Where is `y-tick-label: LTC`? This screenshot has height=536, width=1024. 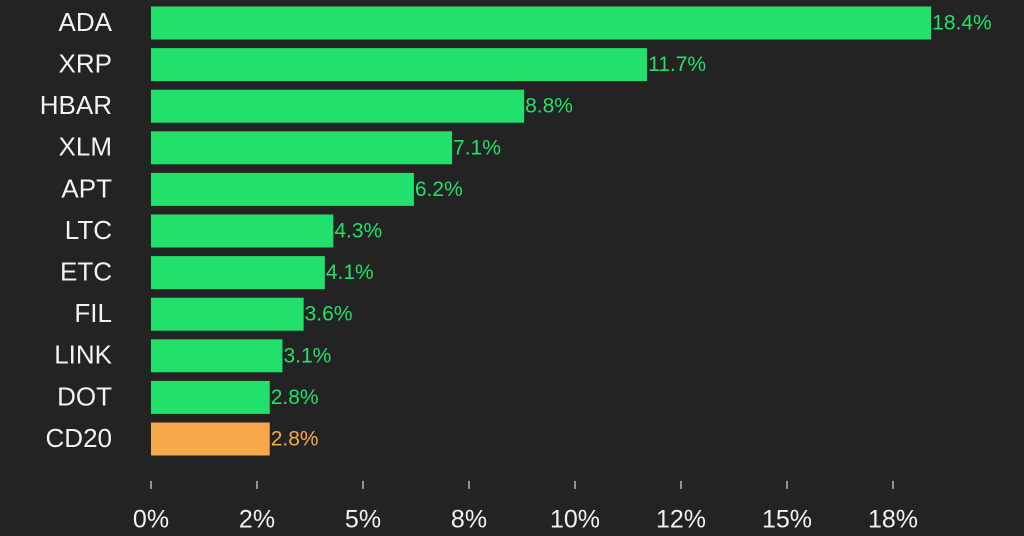
y-tick-label: LTC is located at coordinates (88, 230).